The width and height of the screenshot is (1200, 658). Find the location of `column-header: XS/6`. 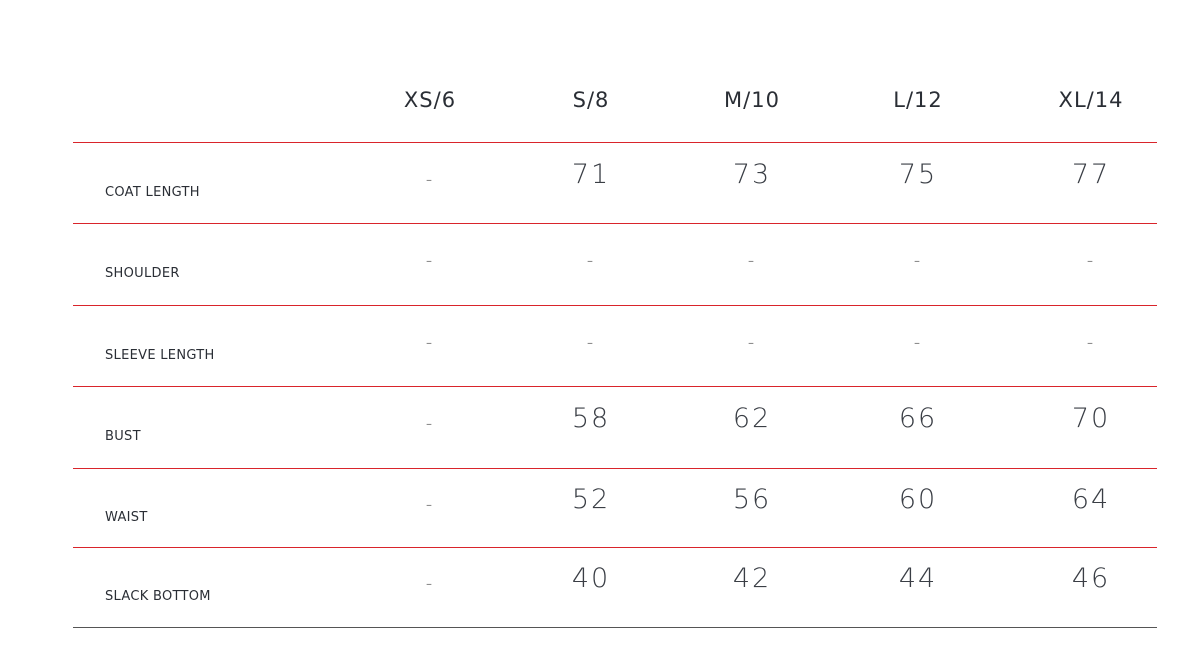

column-header: XS/6 is located at coordinates (430, 100).